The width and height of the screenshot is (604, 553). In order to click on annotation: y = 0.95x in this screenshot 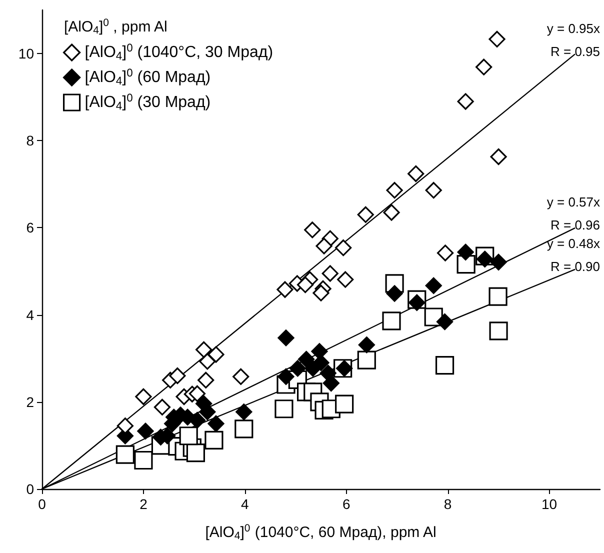, I will do `click(573, 28)`.